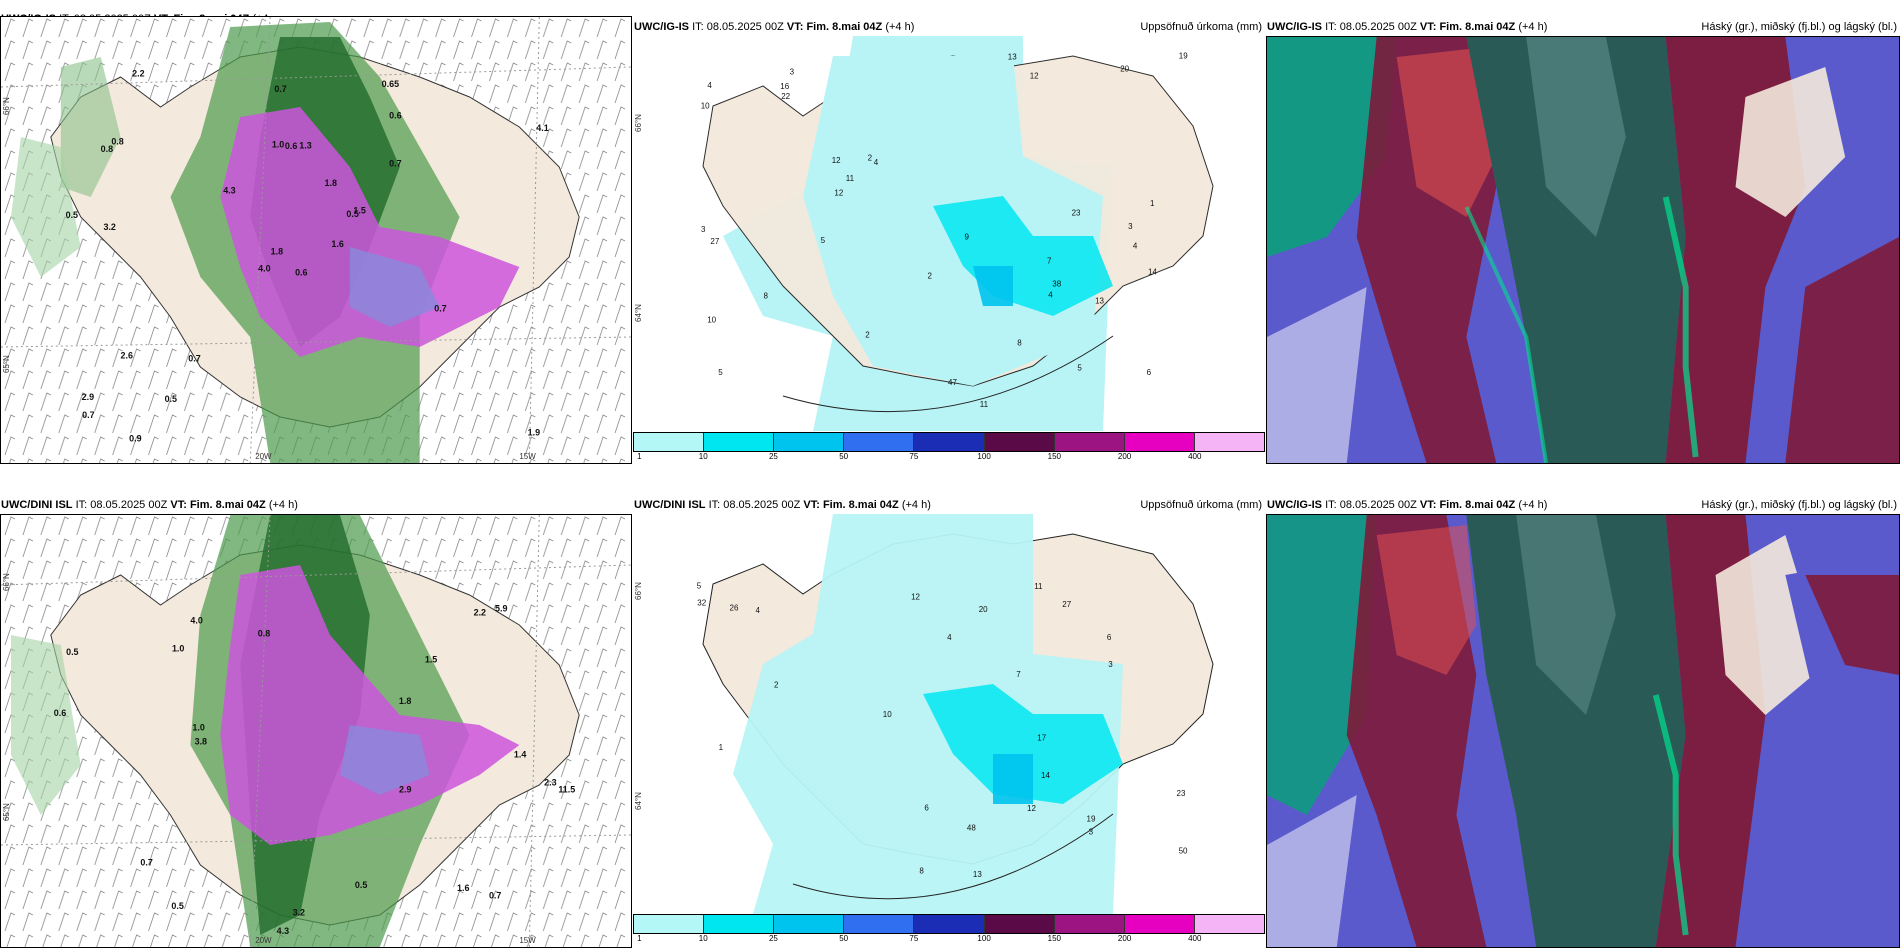 This screenshot has width=1900, height=950. Describe the element at coordinates (1091, 832) in the screenshot. I see `value-label: 3` at that location.